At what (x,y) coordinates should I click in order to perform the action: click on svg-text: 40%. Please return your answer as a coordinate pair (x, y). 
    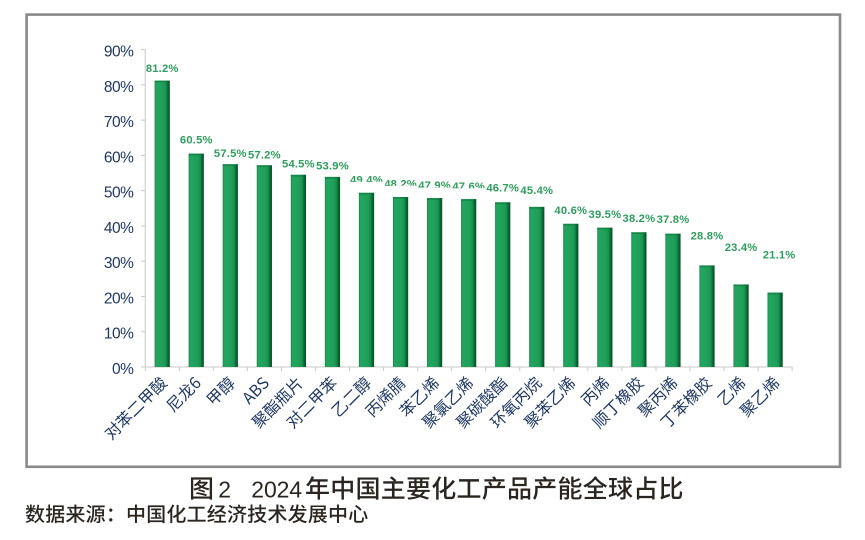
    Looking at the image, I should click on (119, 228).